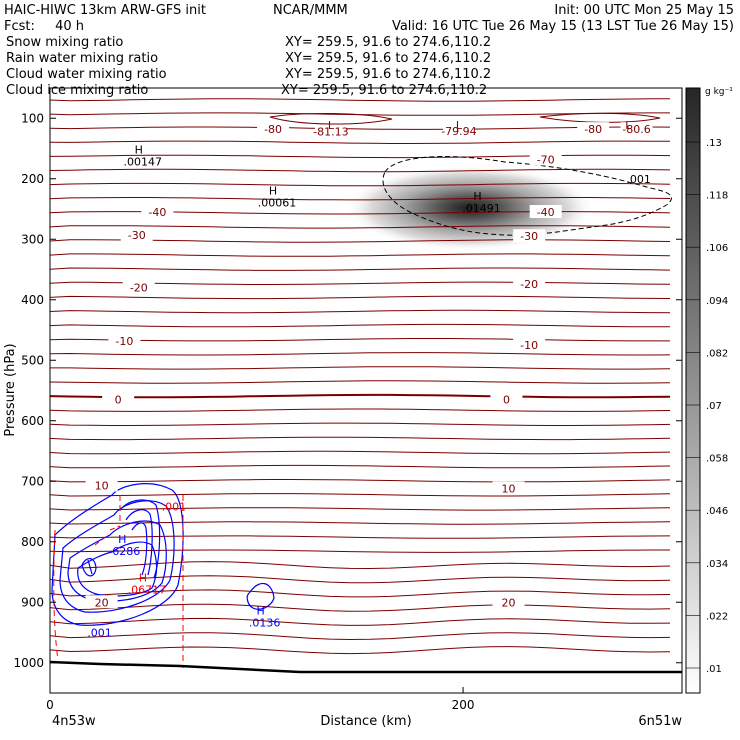  I want to click on fcst-label: Fcst:, so click(19, 26).